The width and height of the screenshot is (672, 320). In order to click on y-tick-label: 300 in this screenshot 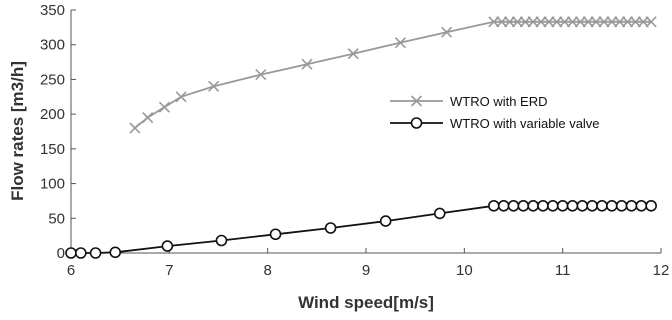, I will do `click(52, 45)`.